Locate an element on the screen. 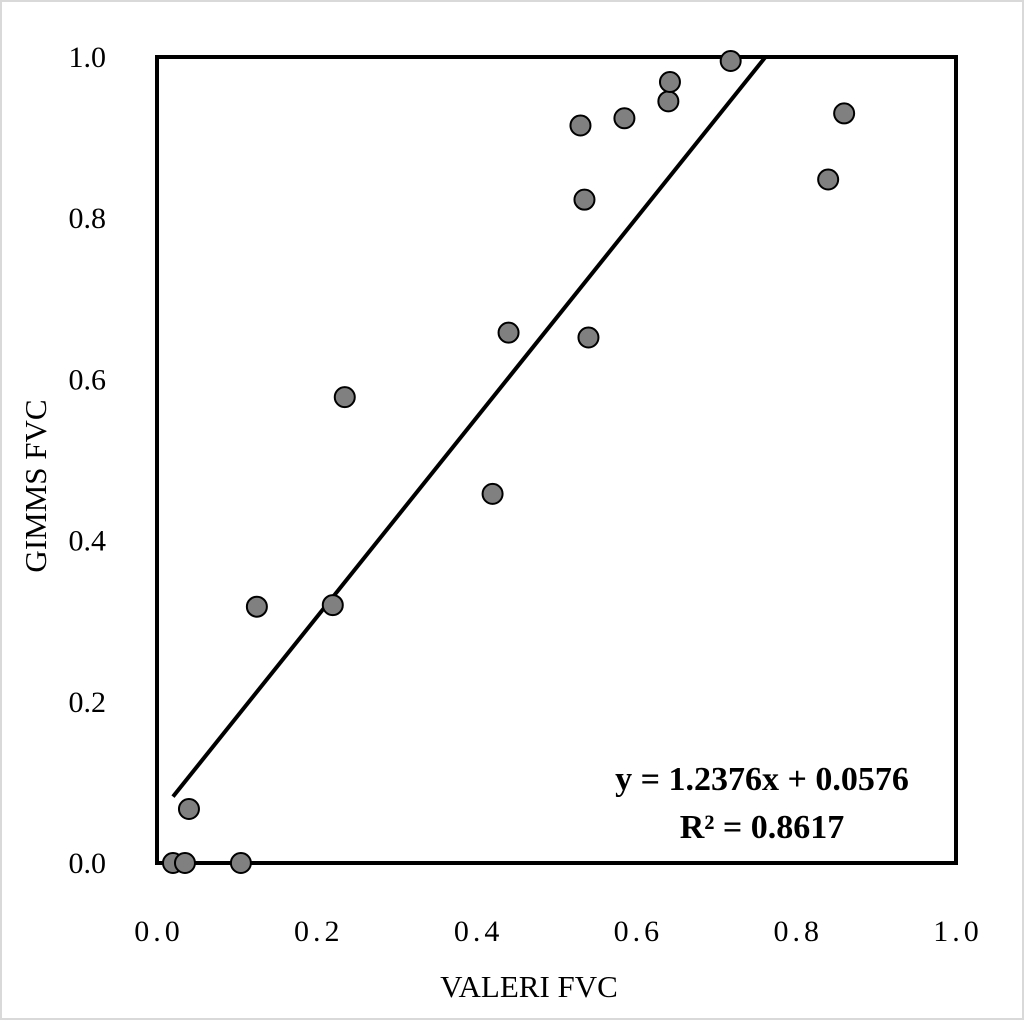  y-axis-title: GIMMS FVC is located at coordinates (35, 485).